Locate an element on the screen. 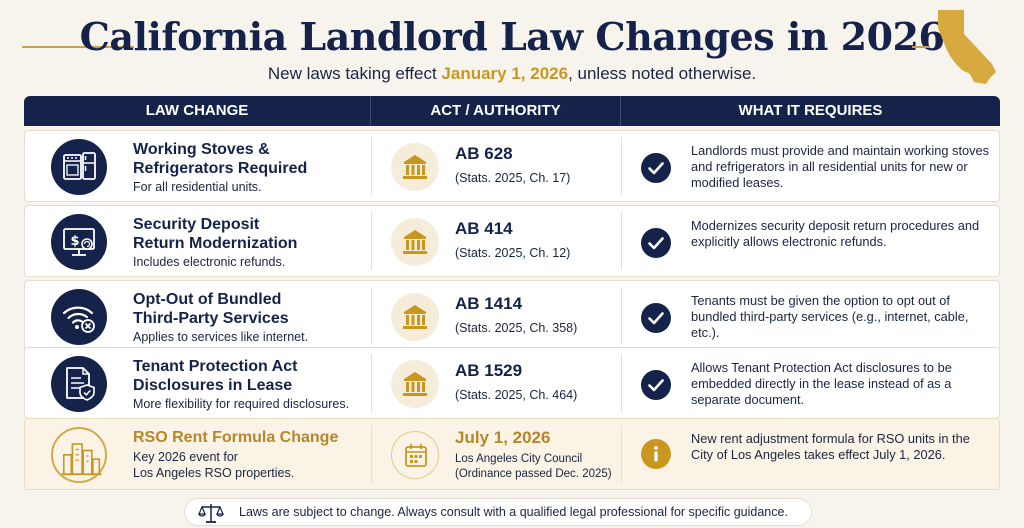  column-header-what-it-requires: WHAT IT REQUIRES is located at coordinates (810, 111).